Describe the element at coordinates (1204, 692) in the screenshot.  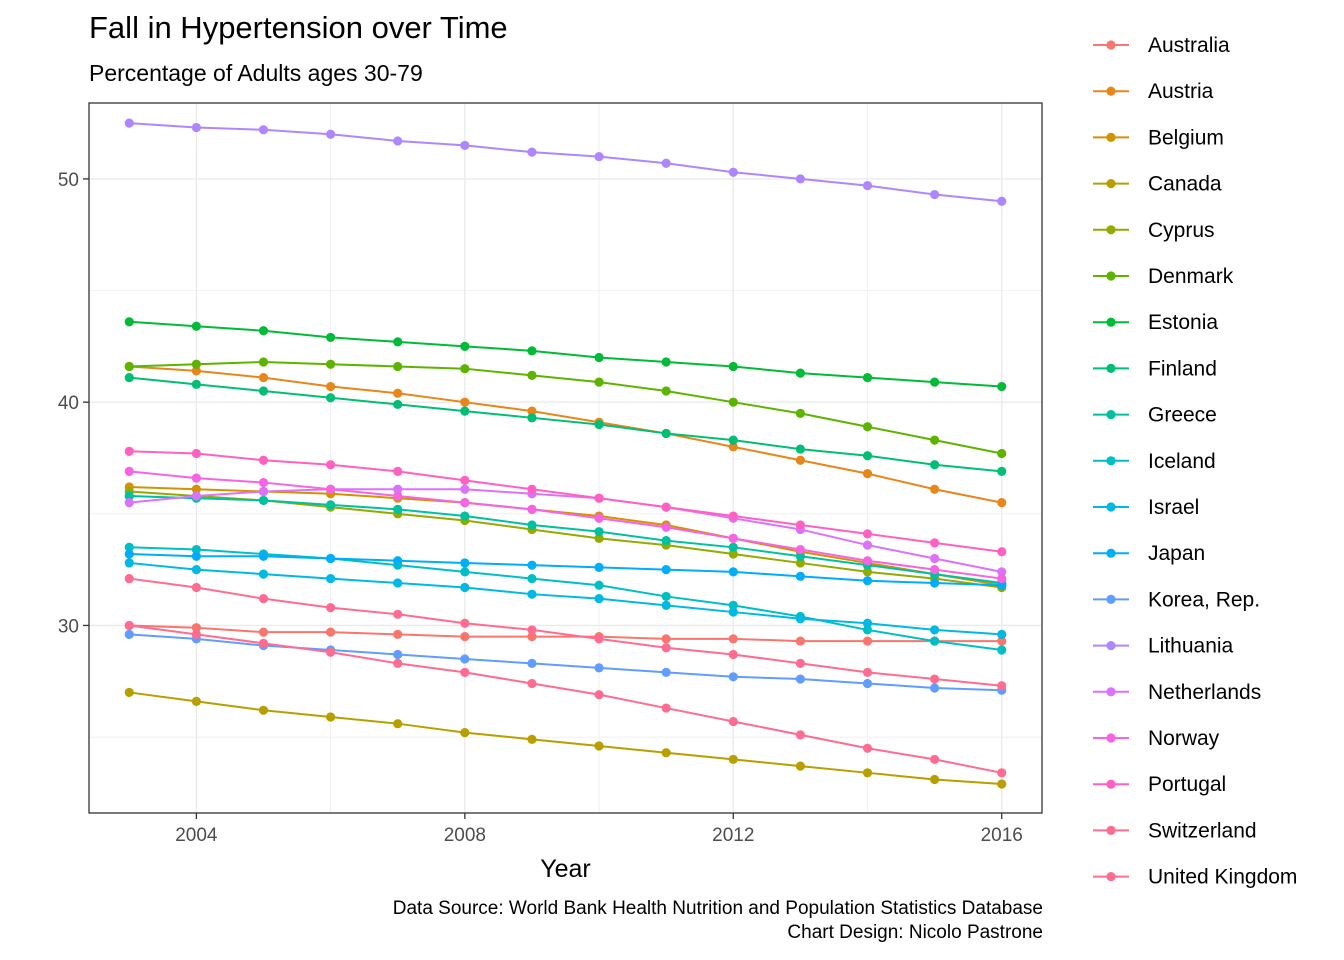
I see `legend-label: Netherlands` at that location.